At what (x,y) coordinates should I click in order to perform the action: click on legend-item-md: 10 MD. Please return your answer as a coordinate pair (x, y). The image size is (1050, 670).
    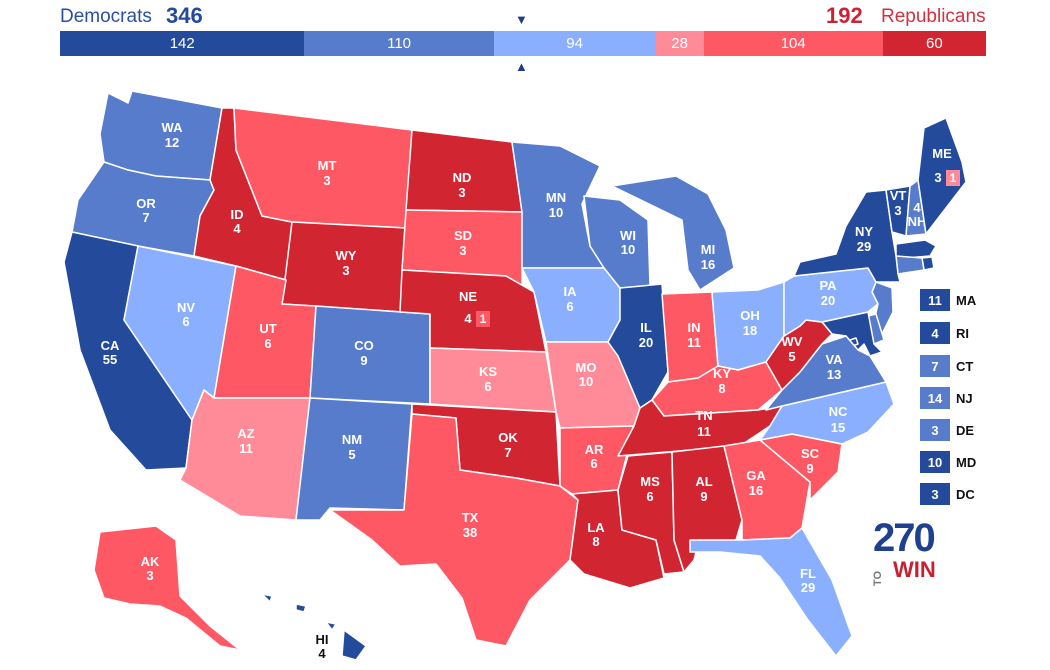
    Looking at the image, I should click on (948, 462).